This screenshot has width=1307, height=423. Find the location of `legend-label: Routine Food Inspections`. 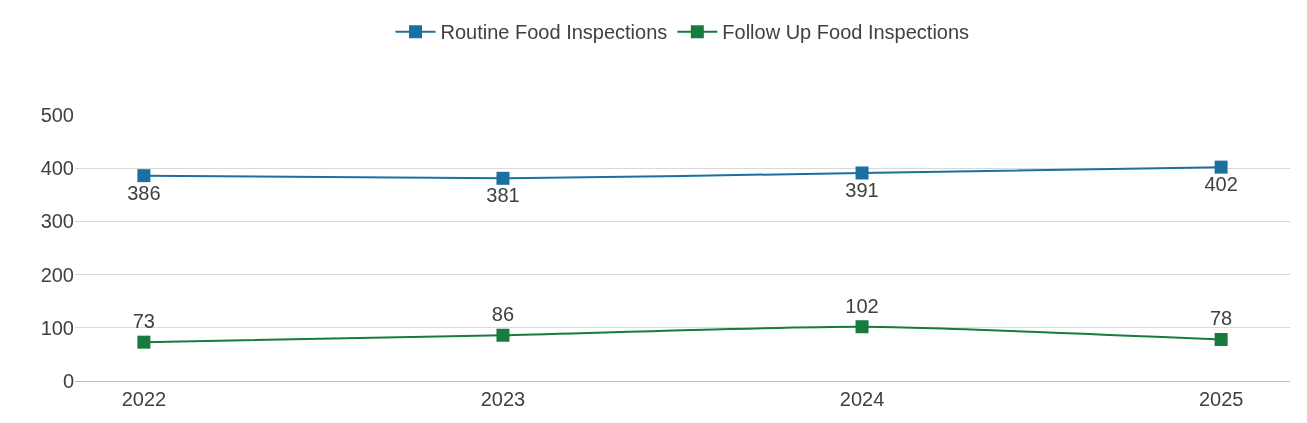

legend-label: Routine Food Inspections is located at coordinates (554, 32).